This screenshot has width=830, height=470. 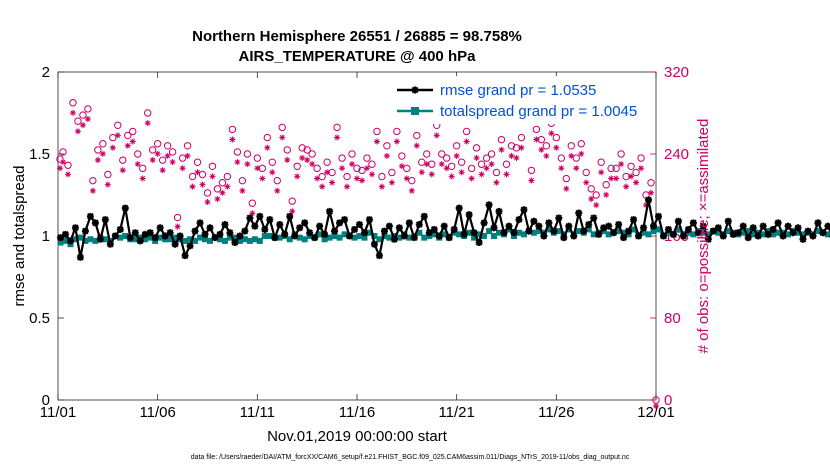 I want to click on y-right-axis-label: # of obs: o=possible; ×=assimilated, so click(x=703, y=236).